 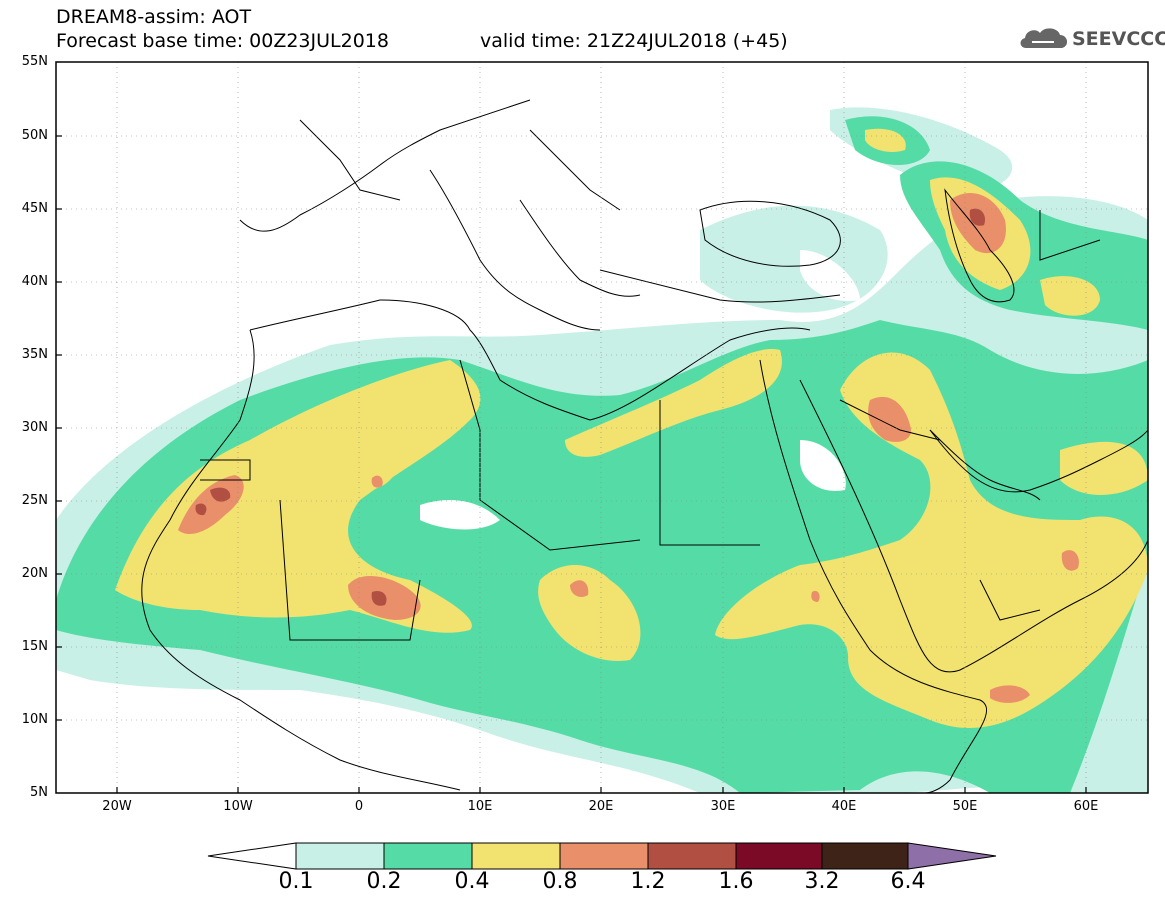 What do you see at coordinates (472, 881) in the screenshot?
I see `colorbar-label: 0.4` at bounding box center [472, 881].